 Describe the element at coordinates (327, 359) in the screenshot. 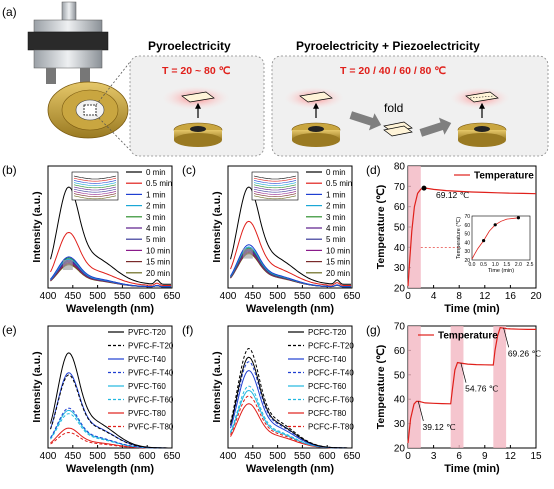

I see `legend-label: PCFC-T40` at that location.